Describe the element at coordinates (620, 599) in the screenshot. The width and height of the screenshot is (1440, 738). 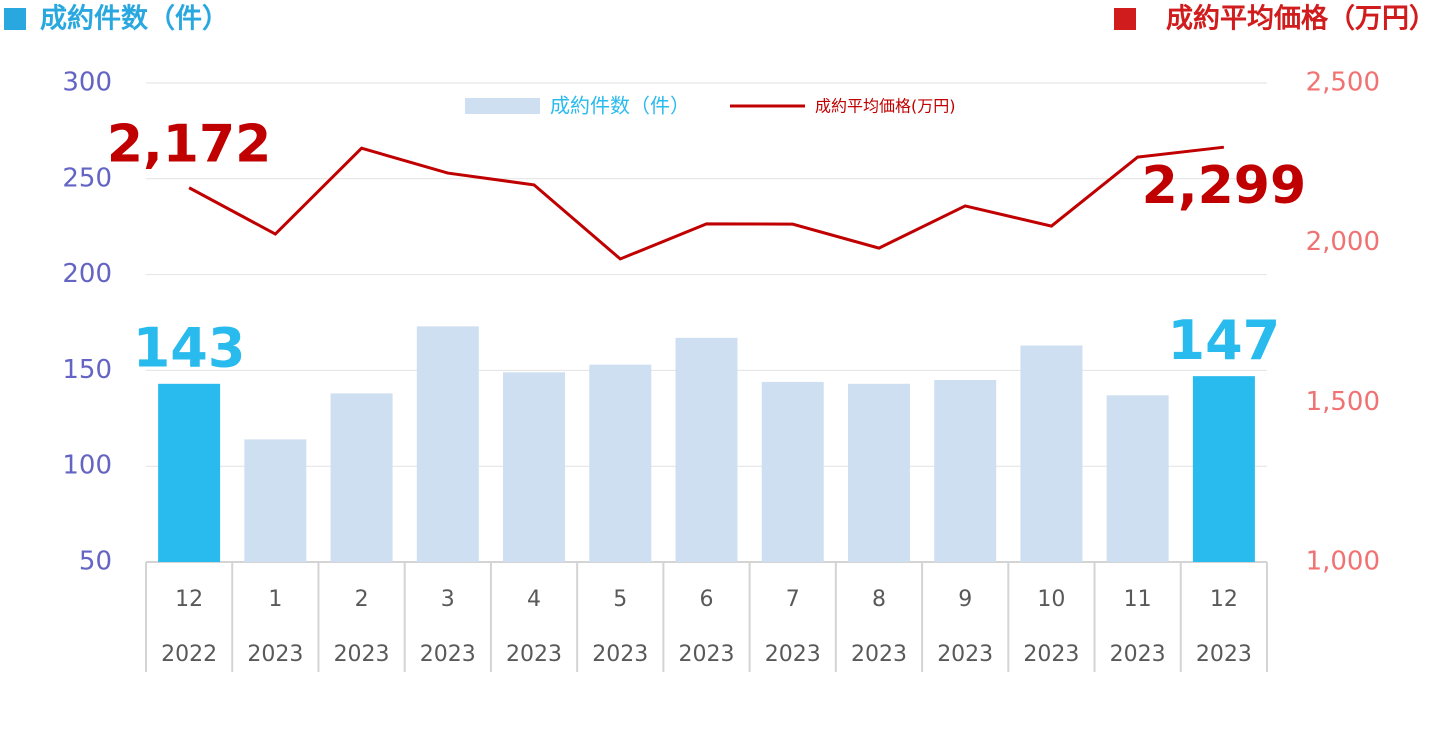
I see `x-tick-label: 5` at that location.